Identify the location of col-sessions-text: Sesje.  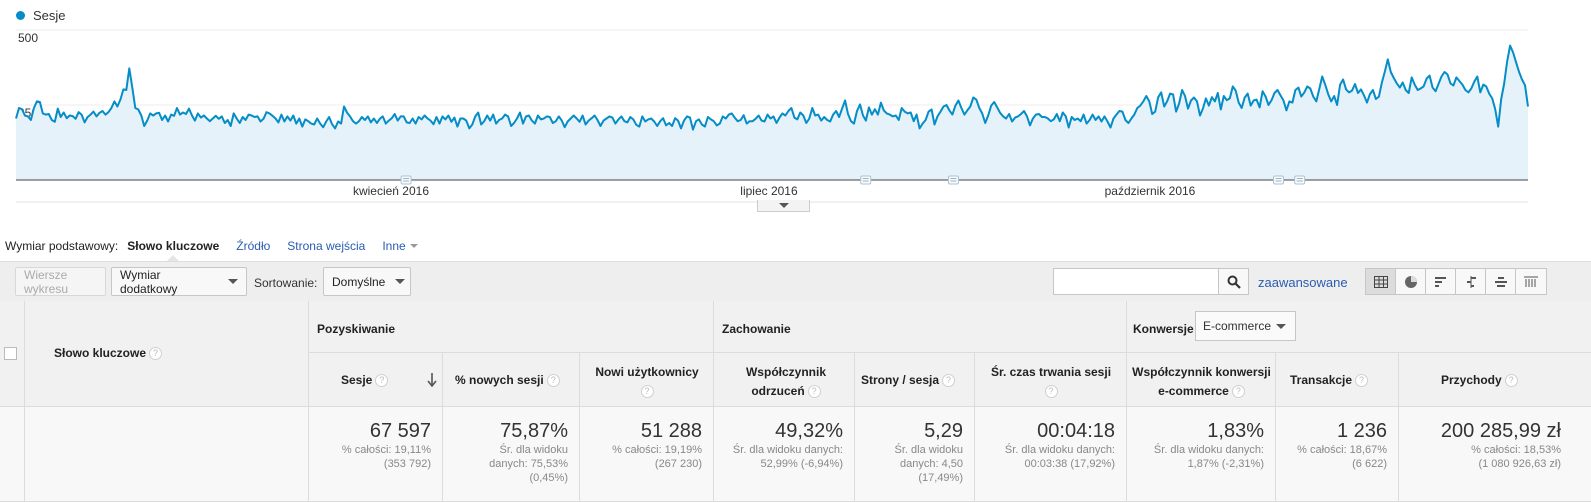
(357, 380).